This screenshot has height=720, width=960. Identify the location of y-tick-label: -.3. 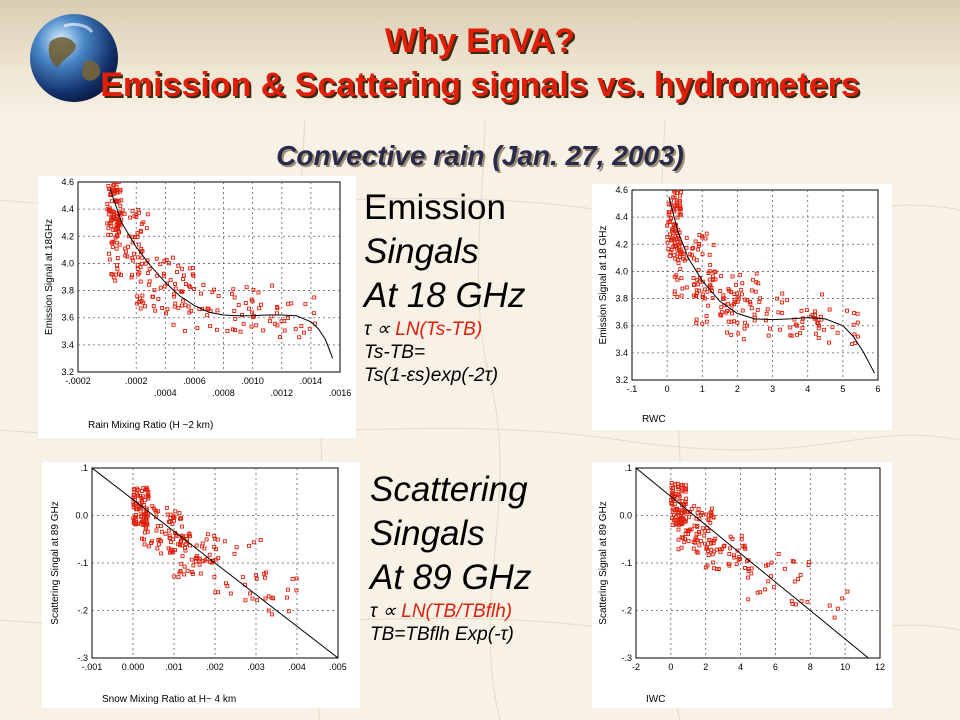
(626, 658).